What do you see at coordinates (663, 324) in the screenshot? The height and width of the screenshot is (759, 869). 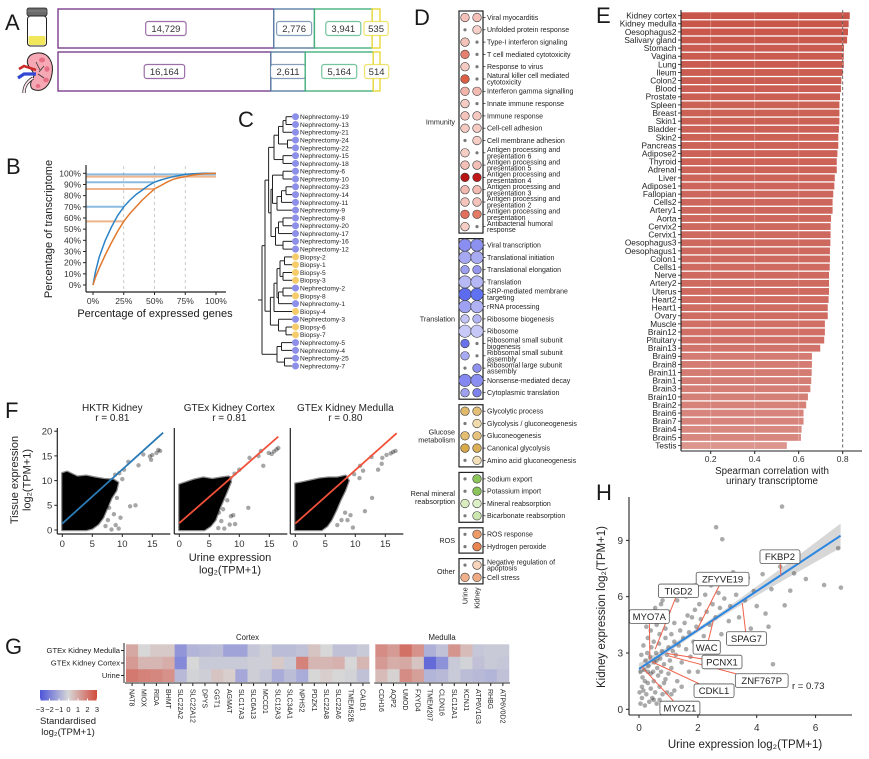 I see `tissue-label: Muscle` at bounding box center [663, 324].